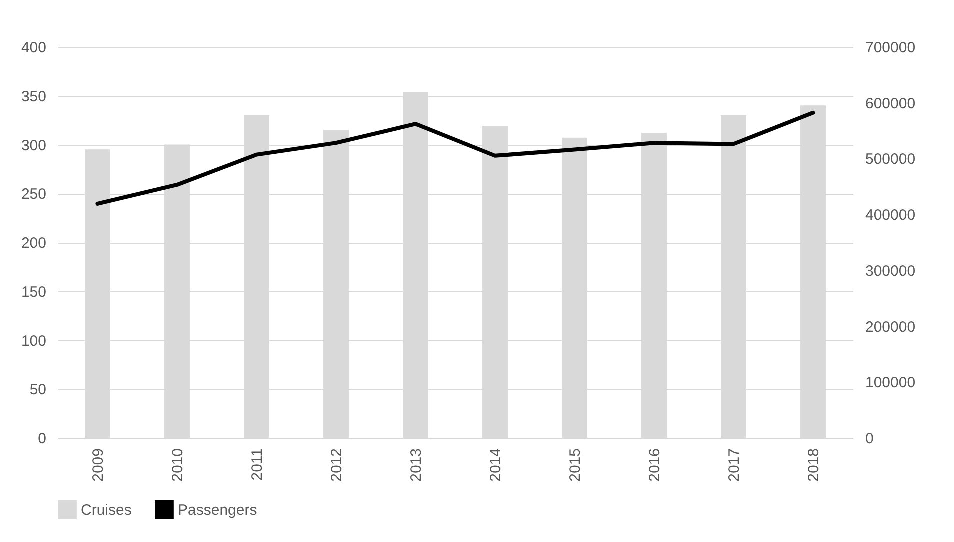 The width and height of the screenshot is (954, 542). I want to click on y2-tick-label: 0, so click(870, 439).